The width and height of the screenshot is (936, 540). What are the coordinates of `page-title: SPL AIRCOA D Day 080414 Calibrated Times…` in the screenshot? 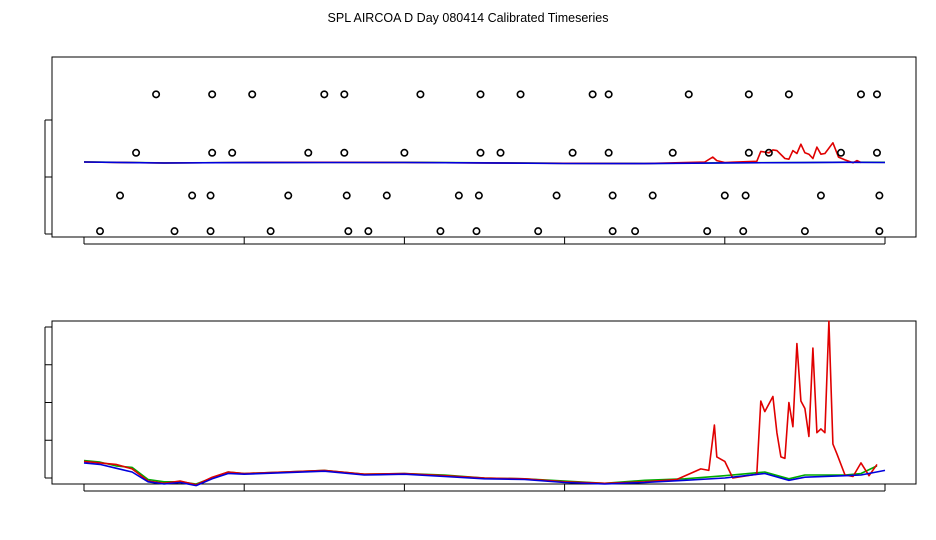 It's located at (468, 18).